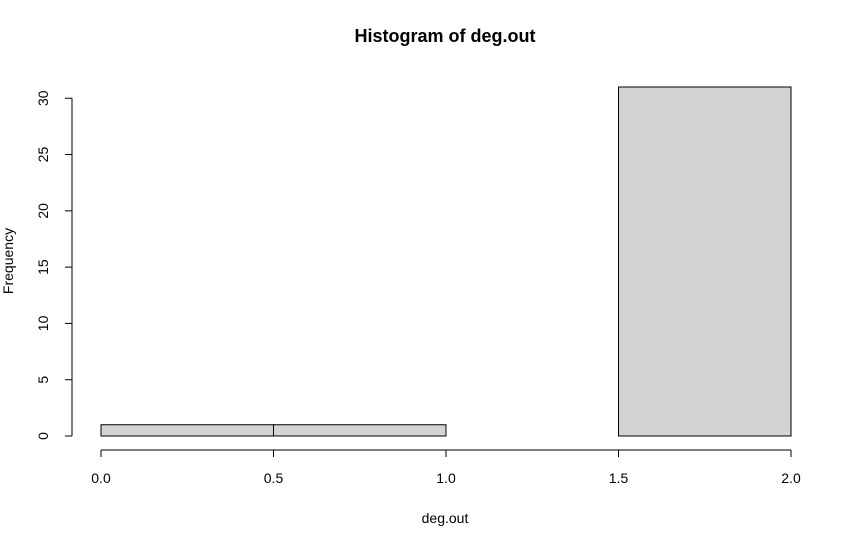  What do you see at coordinates (43, 155) in the screenshot?
I see `y-tick-label: 25` at bounding box center [43, 155].